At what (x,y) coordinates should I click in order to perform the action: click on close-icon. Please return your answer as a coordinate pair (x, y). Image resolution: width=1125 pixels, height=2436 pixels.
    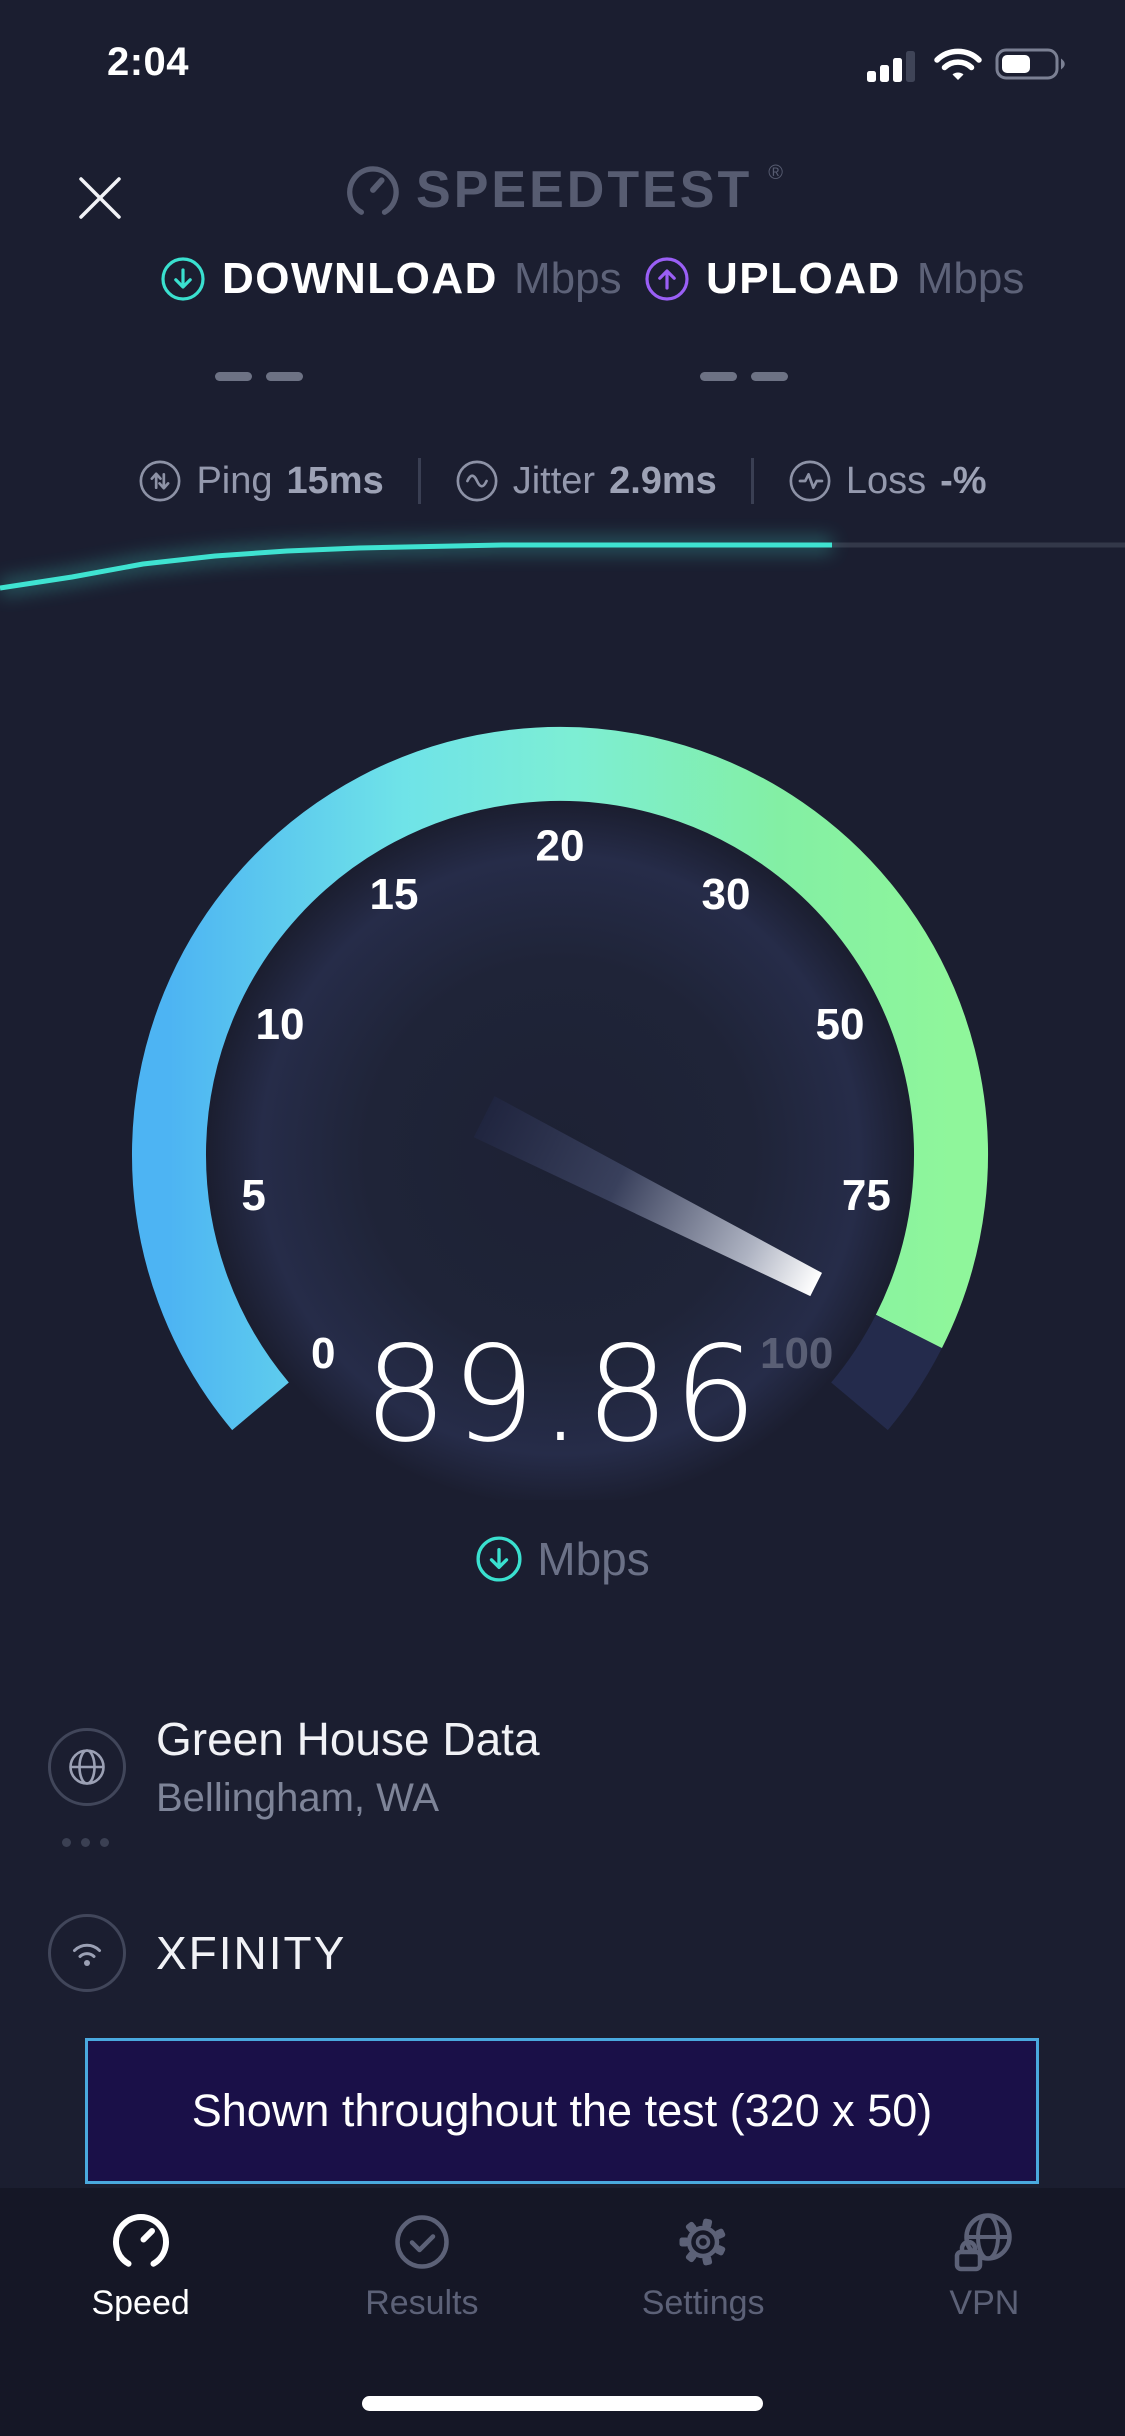
    Looking at the image, I should click on (100, 198).